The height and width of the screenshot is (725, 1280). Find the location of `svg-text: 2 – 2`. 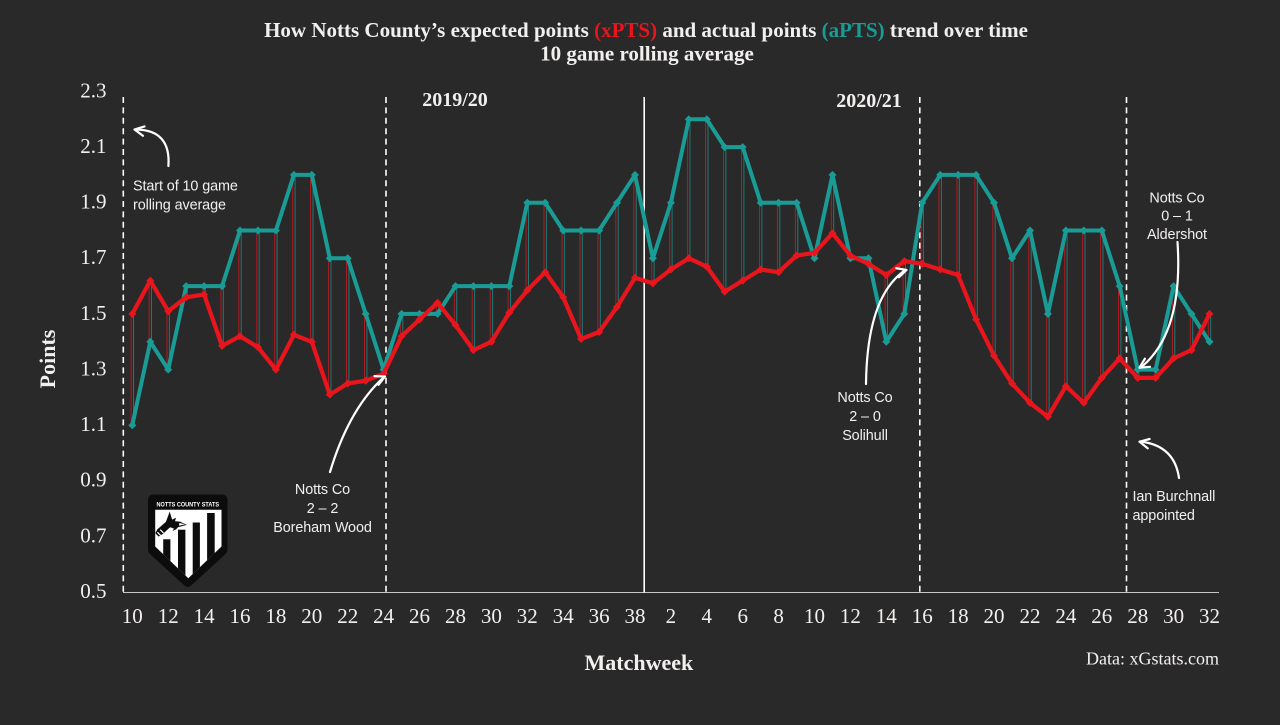

svg-text: 2 – 2 is located at coordinates (323, 509).